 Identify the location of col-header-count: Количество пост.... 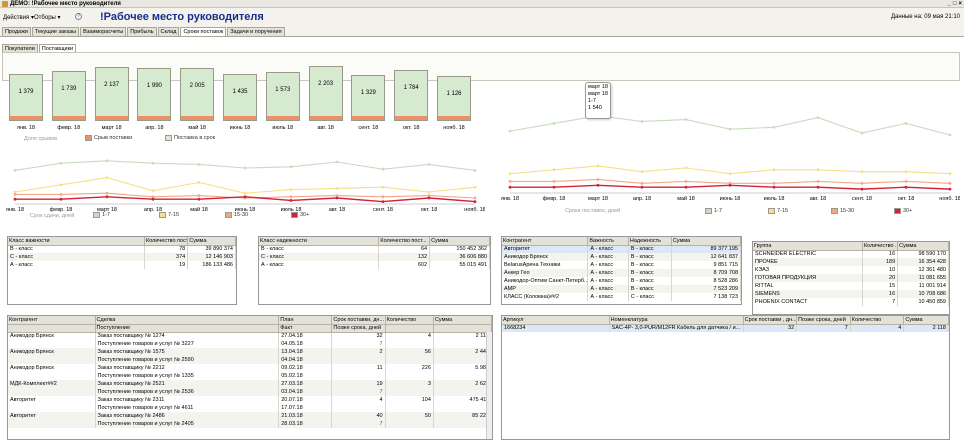
(166, 241).